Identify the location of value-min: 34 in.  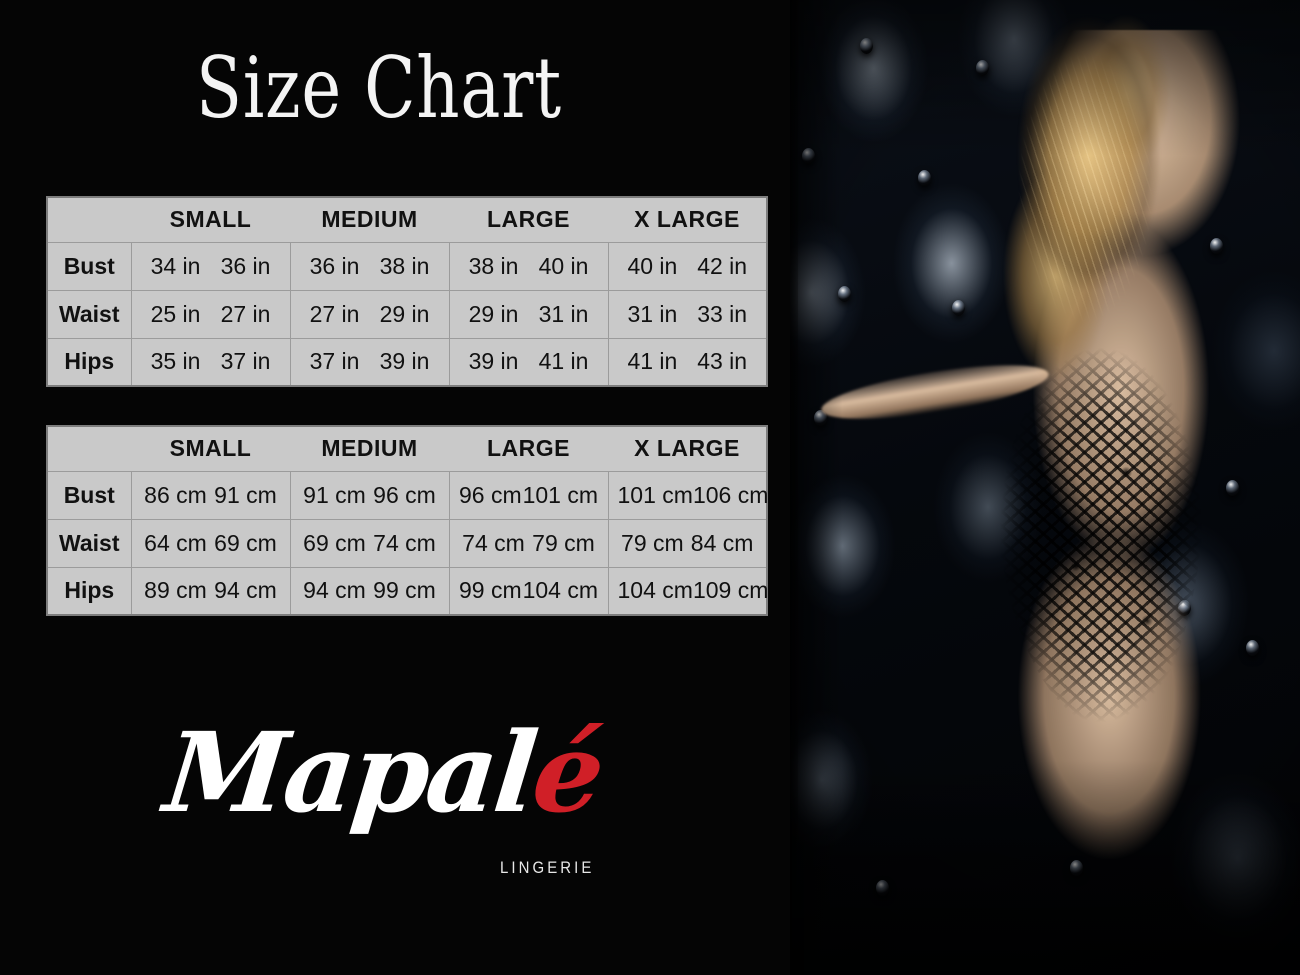
(175, 265).